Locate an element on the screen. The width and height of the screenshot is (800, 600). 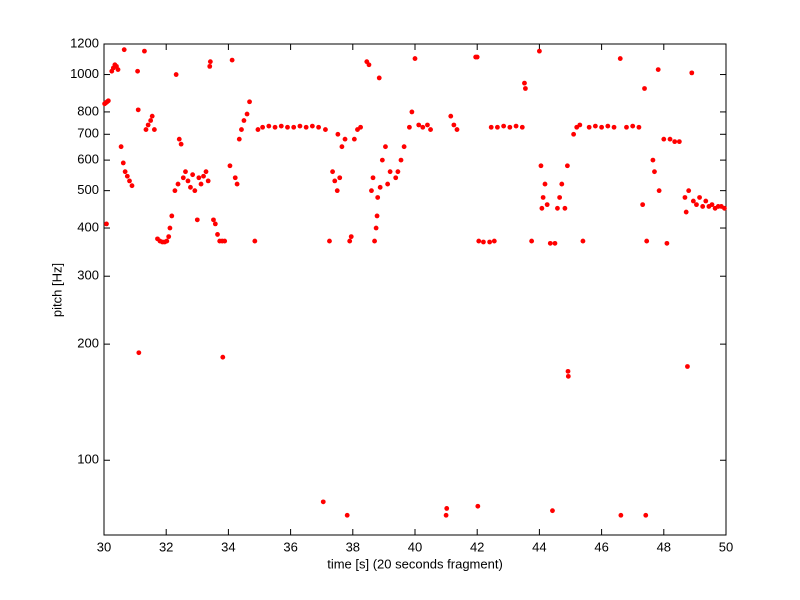
y-tick-label: 300 is located at coordinates (88, 275).